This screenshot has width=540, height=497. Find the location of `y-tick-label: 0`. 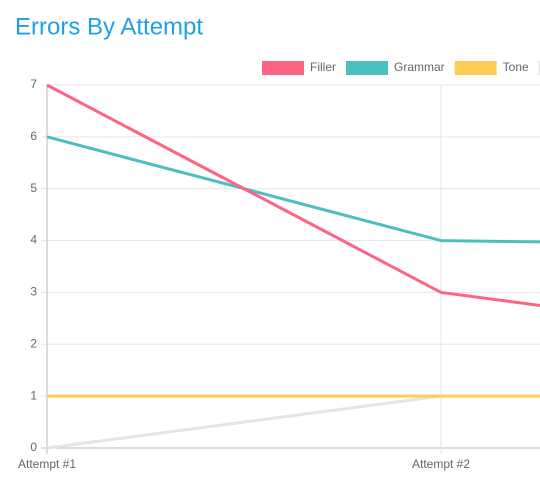

y-tick-label: 0 is located at coordinates (33, 447).